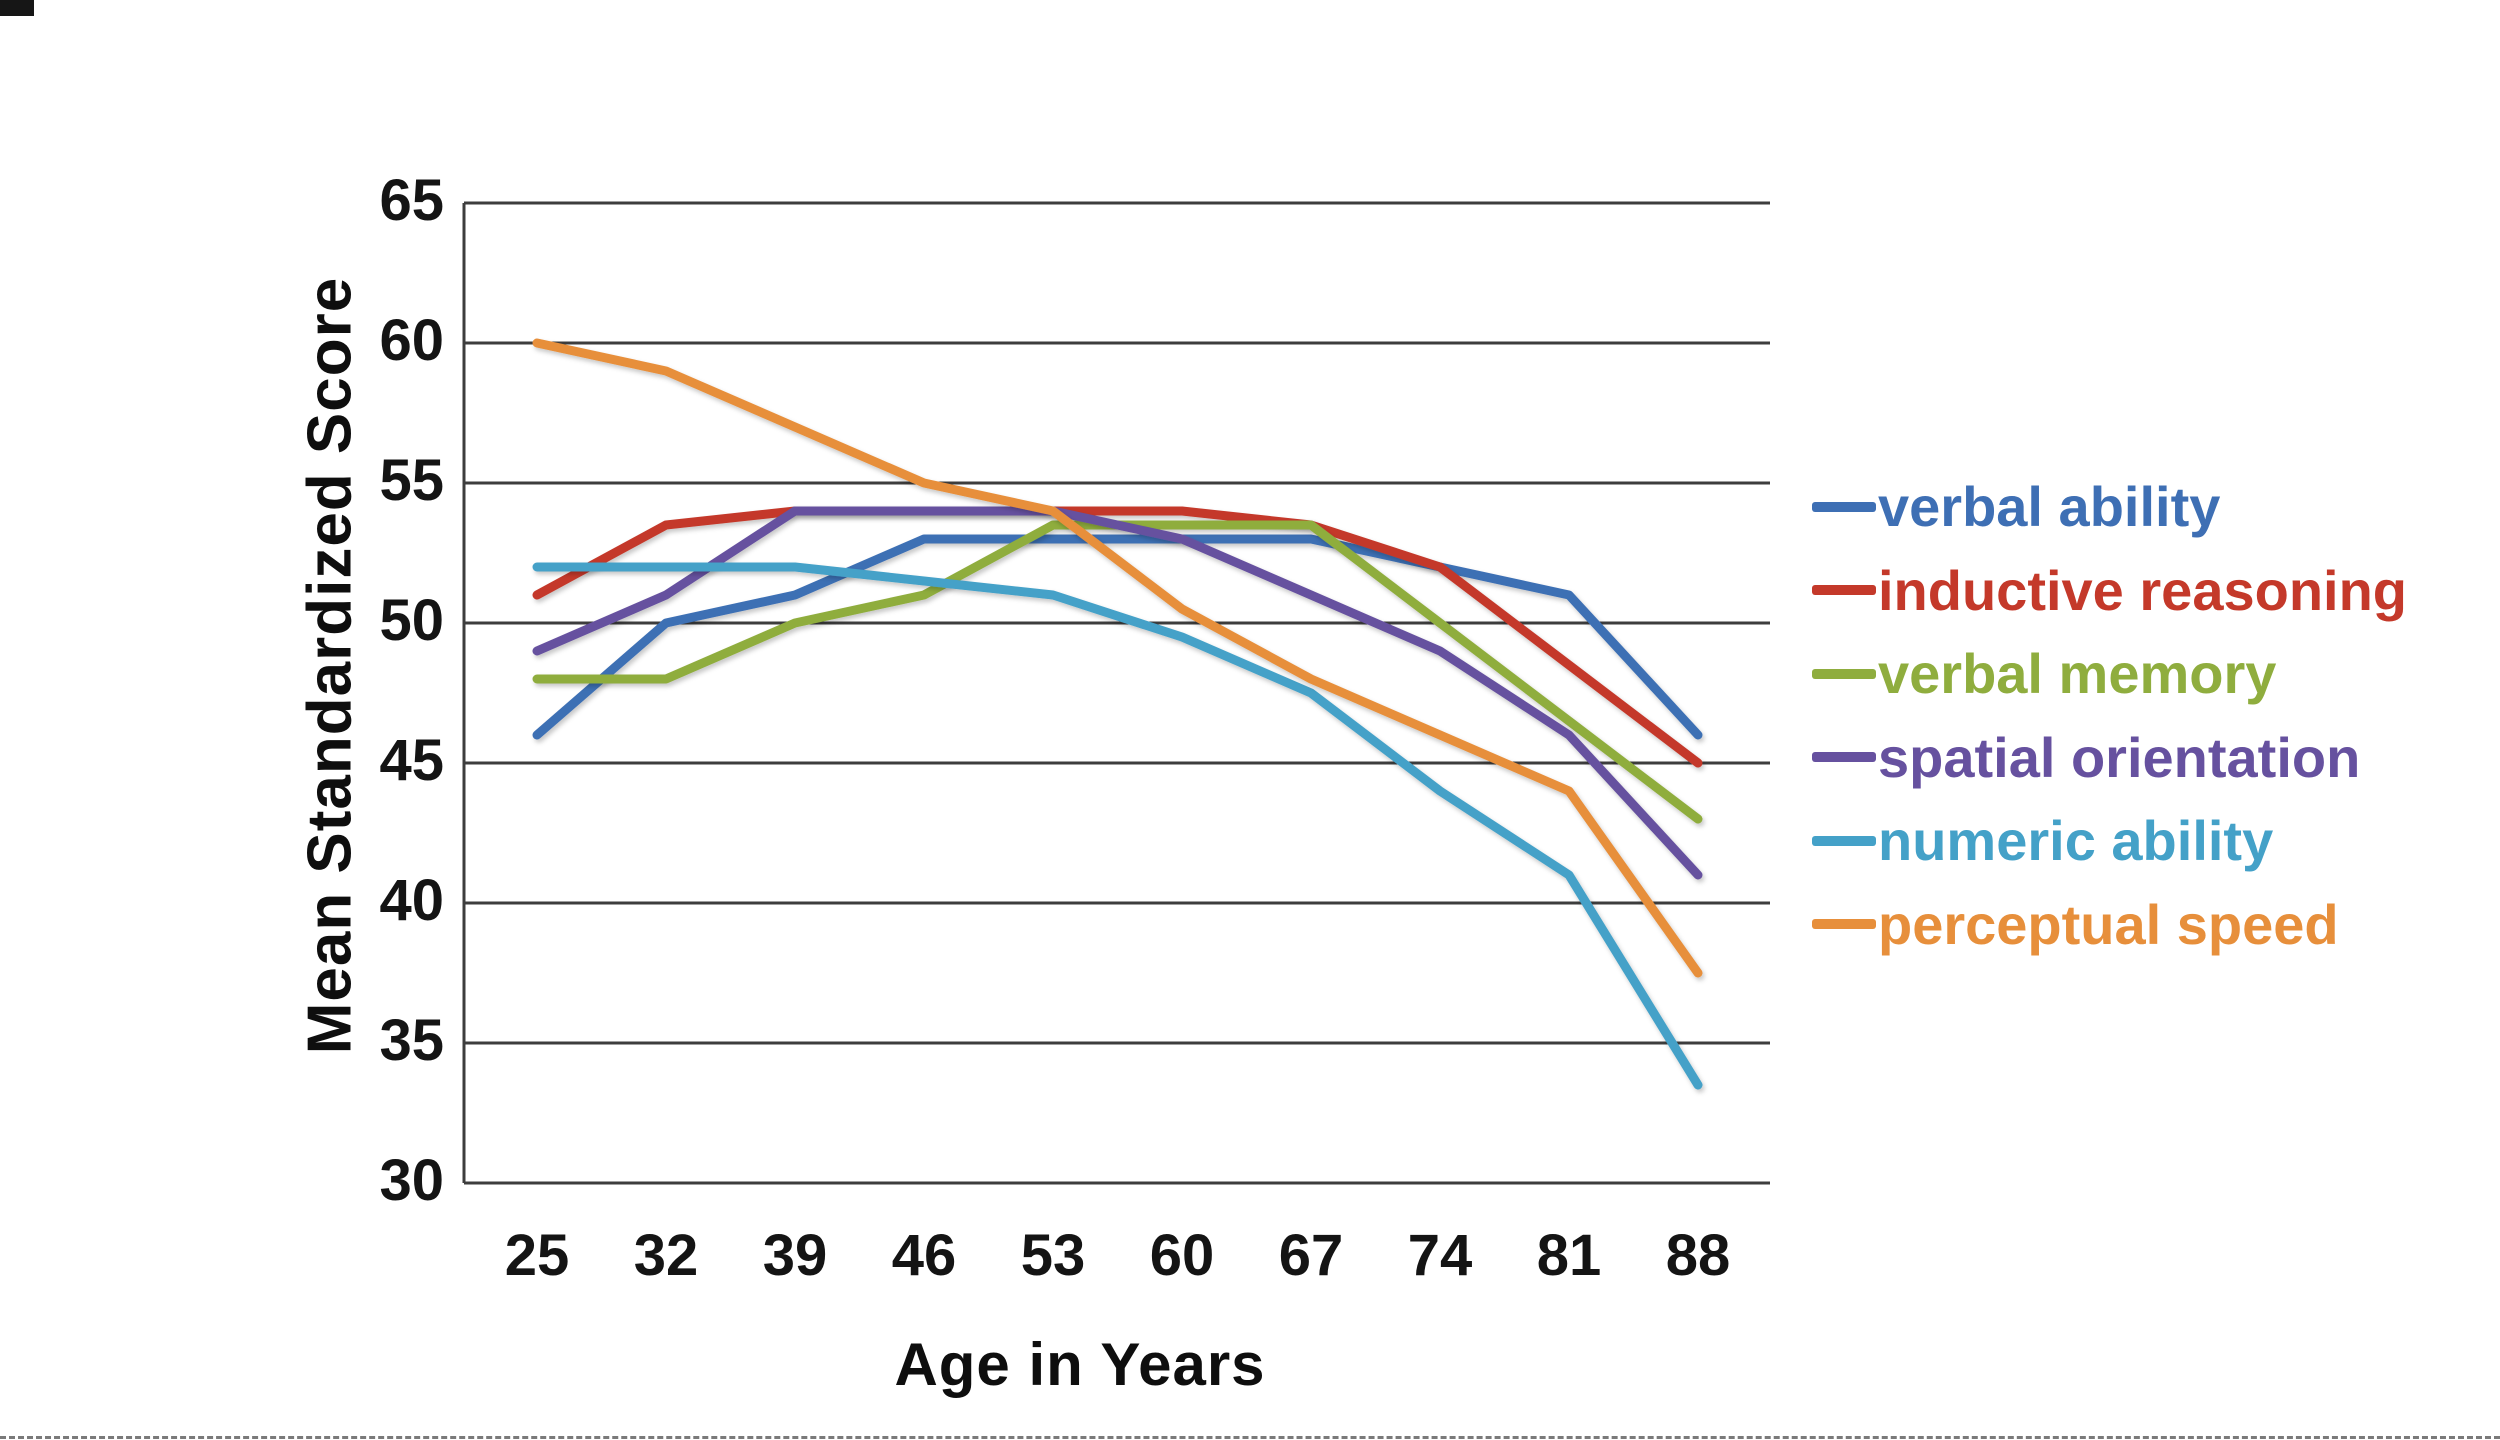 This screenshot has width=2500, height=1440. What do you see at coordinates (411, 760) in the screenshot?
I see `y-tick-label: 45` at bounding box center [411, 760].